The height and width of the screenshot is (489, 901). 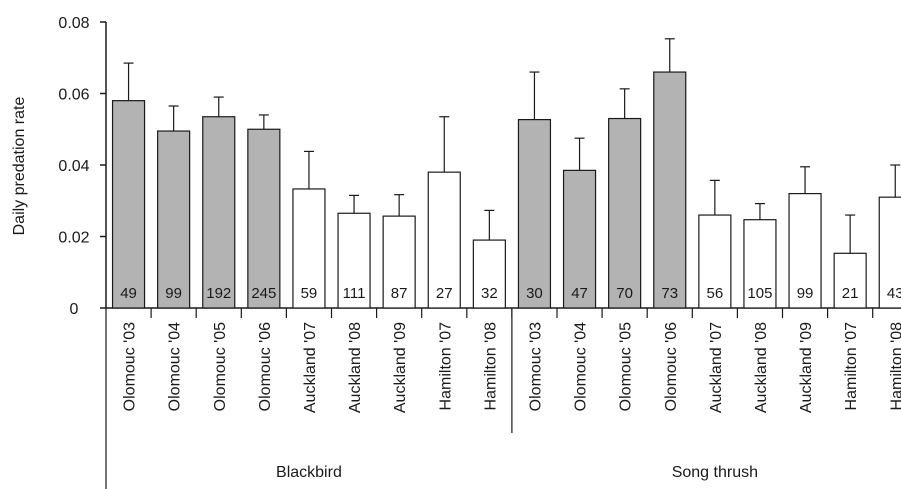 I want to click on sample-size-label: 49, so click(x=128, y=293).